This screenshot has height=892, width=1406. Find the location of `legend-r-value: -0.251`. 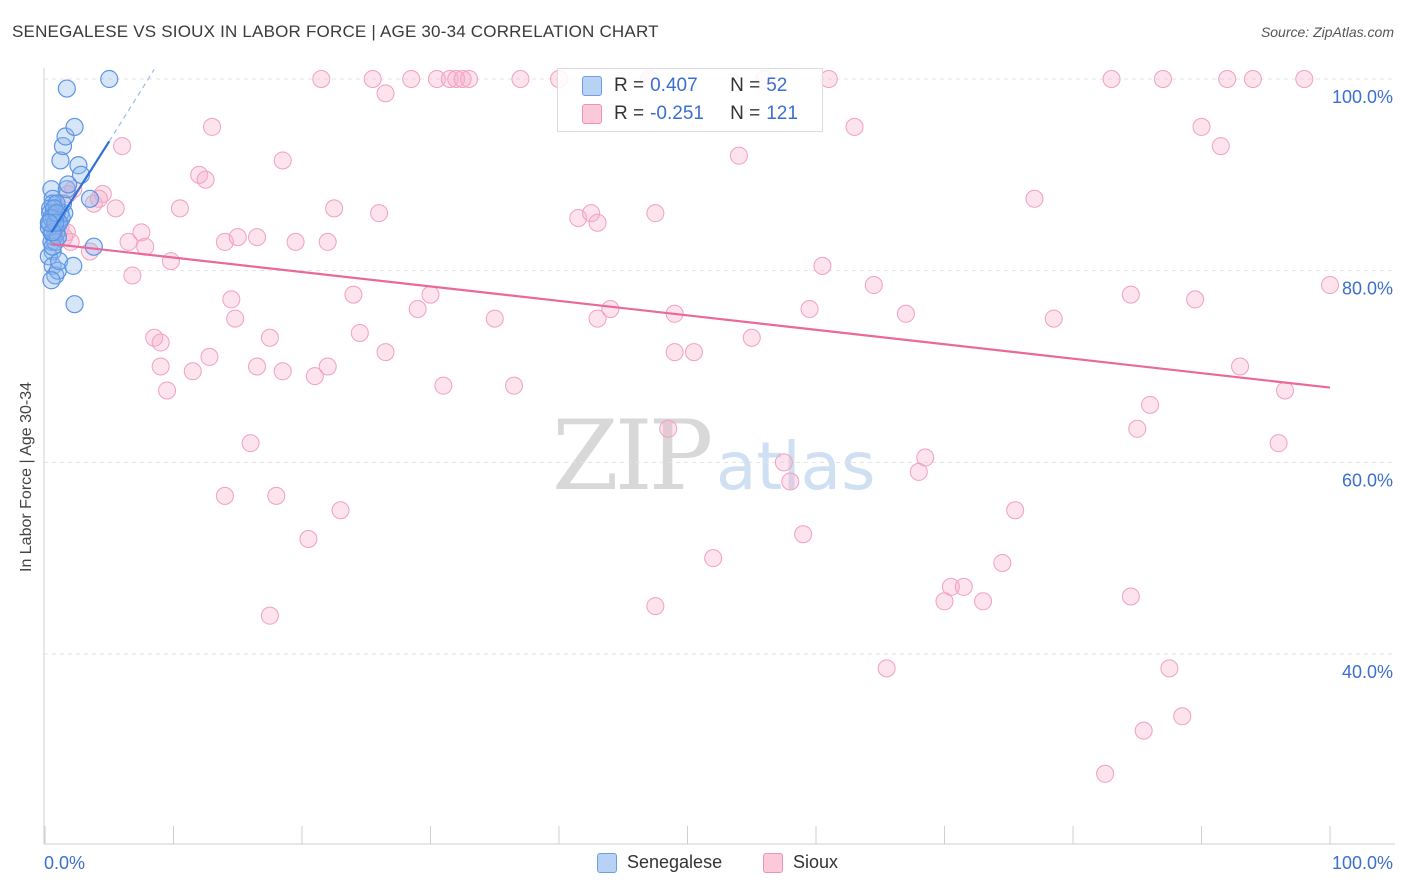

legend-r-value: -0.251 is located at coordinates (677, 113).